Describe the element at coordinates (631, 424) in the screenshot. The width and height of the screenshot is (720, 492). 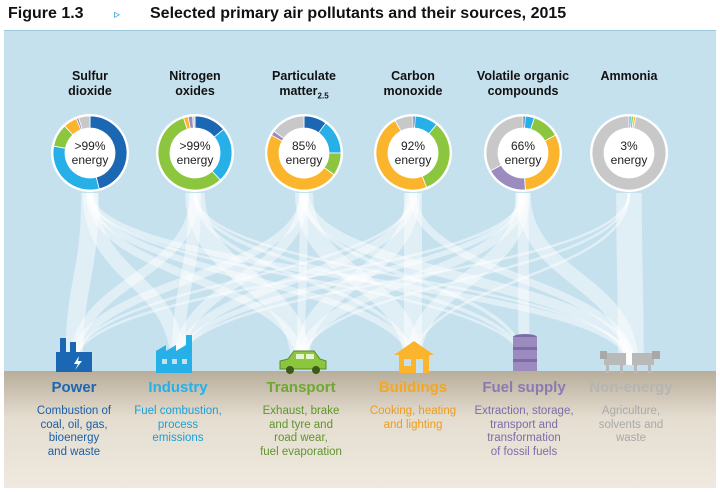
I see `source-desc-non-energy: Agriculture, solvents and waste` at that location.